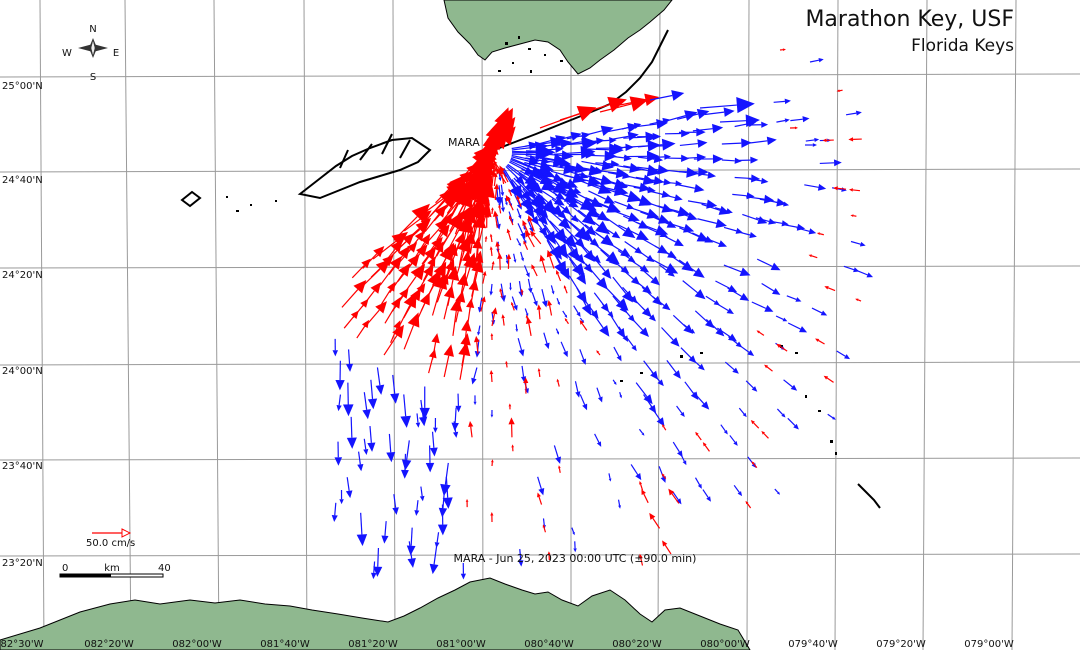  Describe the element at coordinates (115, 570) in the screenshot. I see `scale-bar: 0 km 40` at that location.